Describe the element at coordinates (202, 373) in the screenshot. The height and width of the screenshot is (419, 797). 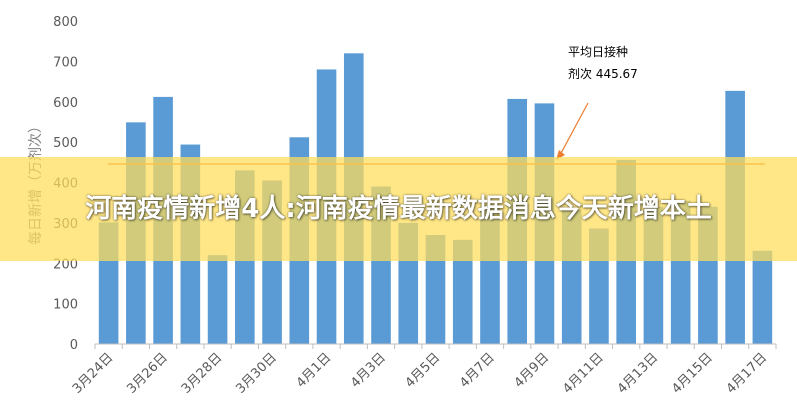
I see `x-tick-label: 3月28日` at that location.